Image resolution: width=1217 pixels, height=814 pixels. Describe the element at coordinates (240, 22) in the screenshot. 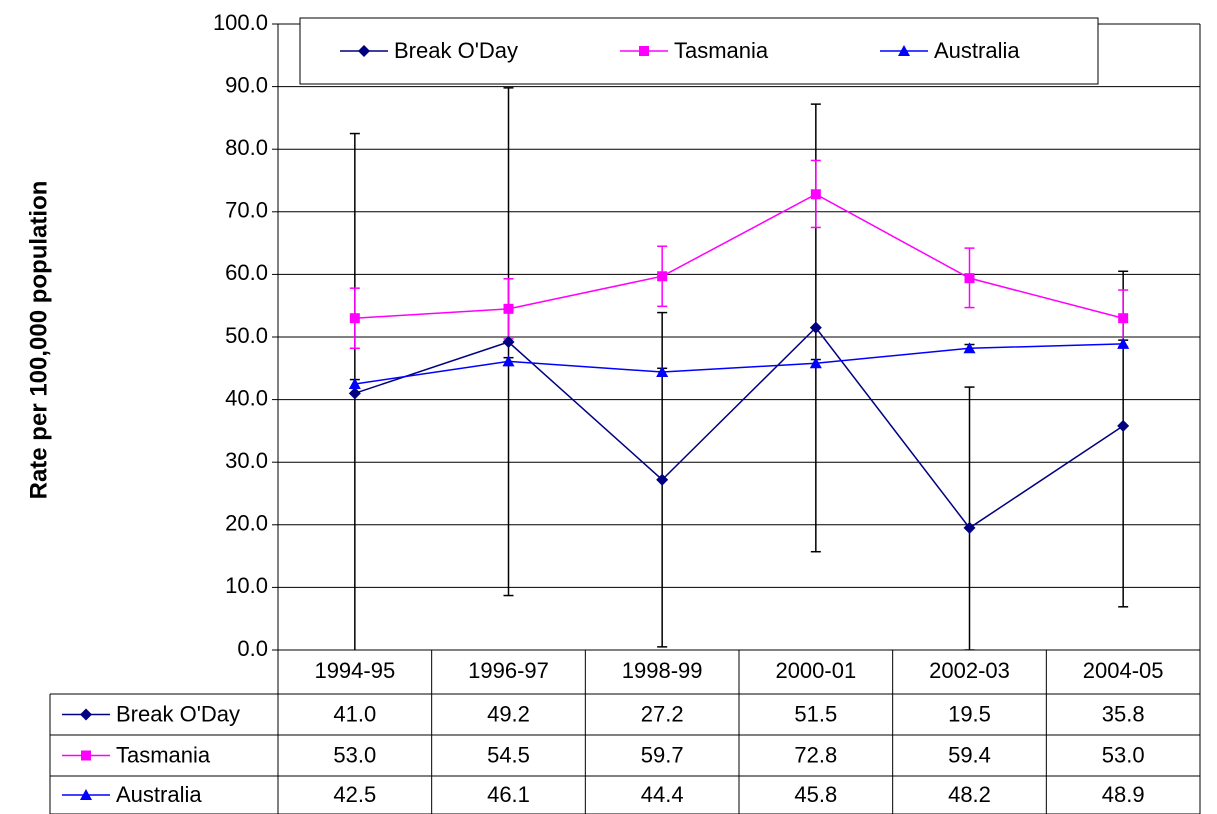

I see `y-tick-label: 100.0` at that location.